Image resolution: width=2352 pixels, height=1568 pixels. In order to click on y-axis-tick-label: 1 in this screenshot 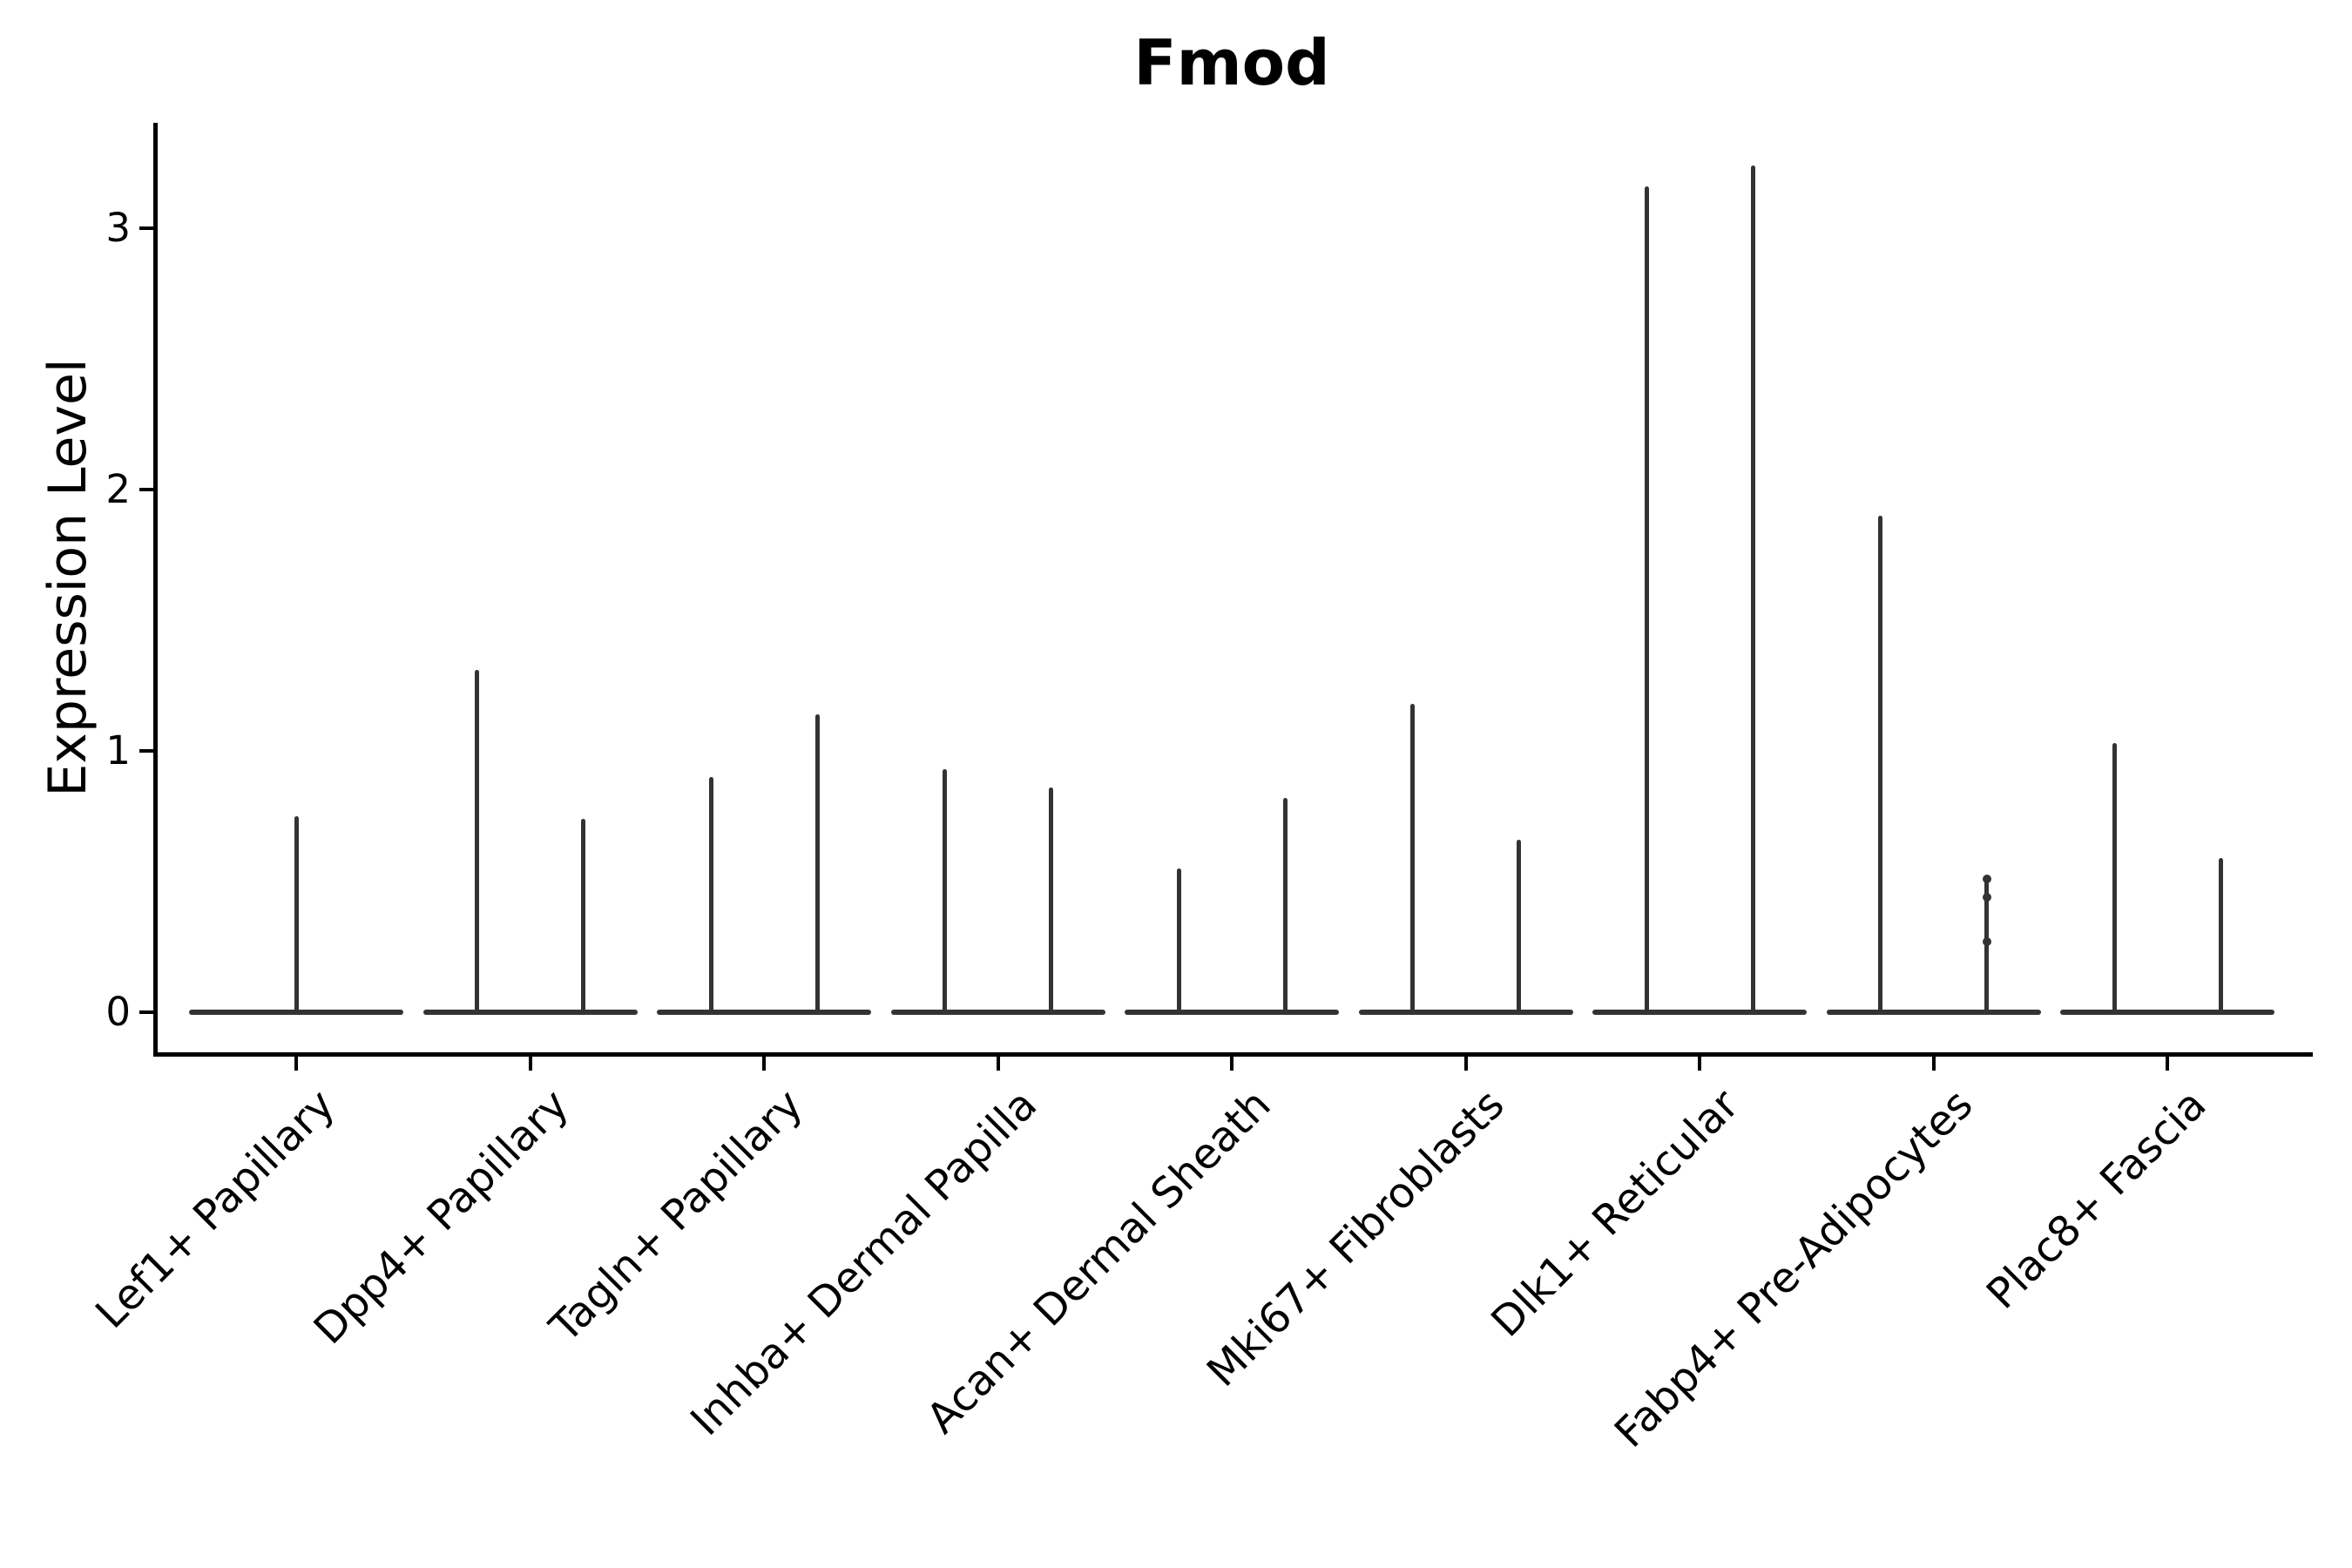, I will do `click(118, 751)`.